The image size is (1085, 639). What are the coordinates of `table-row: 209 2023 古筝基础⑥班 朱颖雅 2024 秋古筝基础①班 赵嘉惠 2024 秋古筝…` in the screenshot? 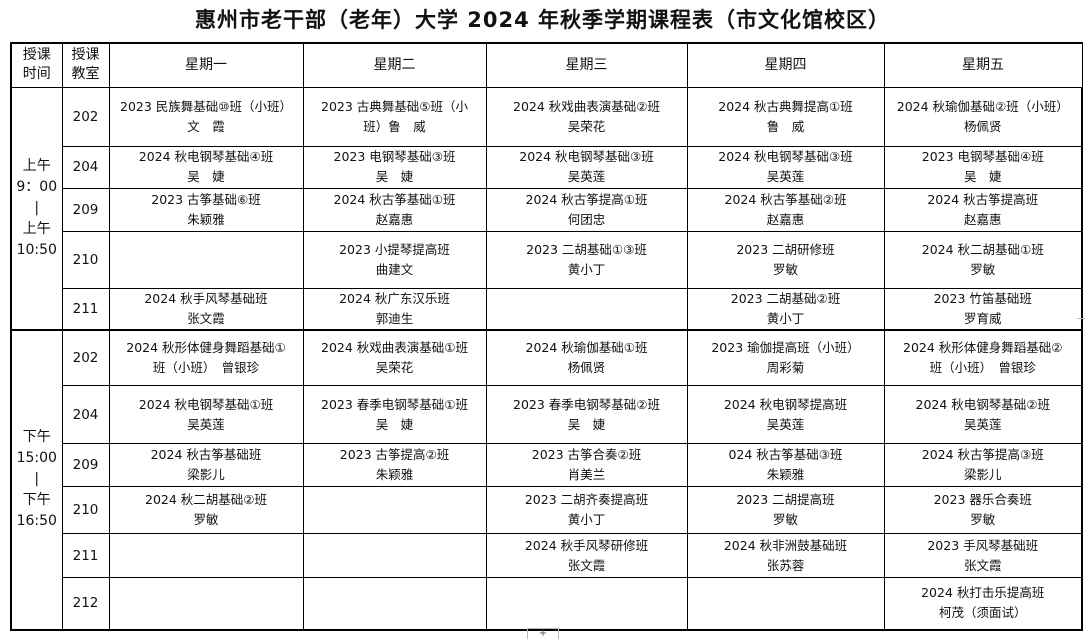 It's located at (547, 209).